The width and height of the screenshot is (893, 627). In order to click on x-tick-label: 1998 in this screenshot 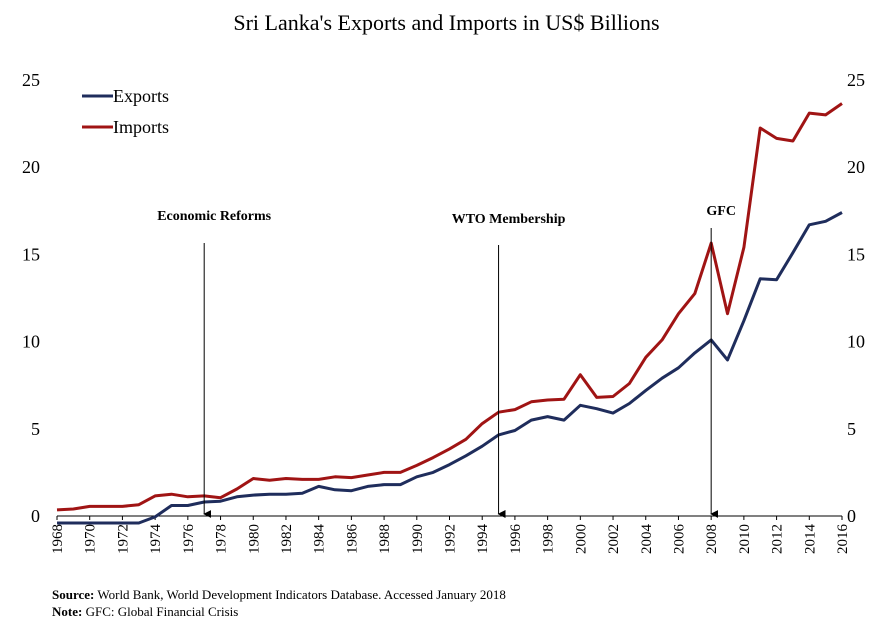, I will do `click(549, 539)`.